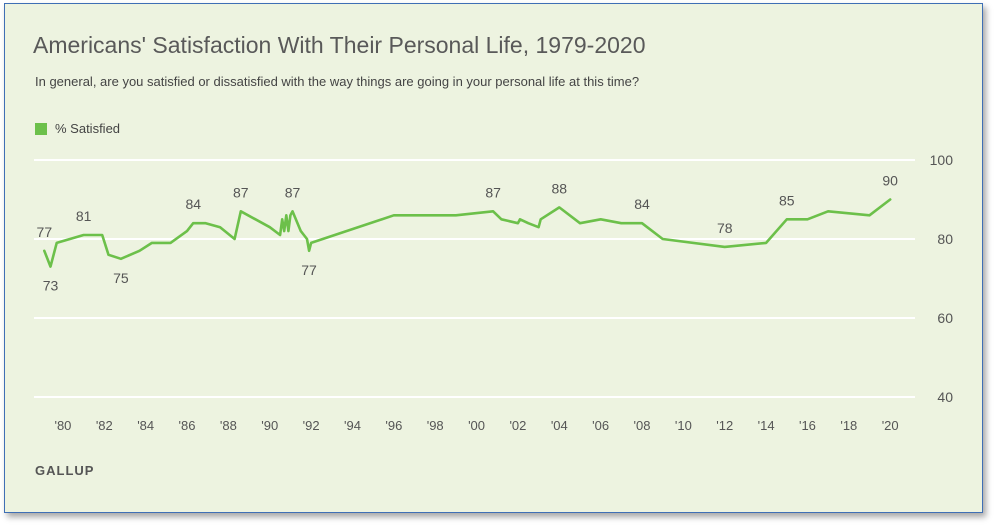  What do you see at coordinates (121, 278) in the screenshot?
I see `data-label: 75` at bounding box center [121, 278].